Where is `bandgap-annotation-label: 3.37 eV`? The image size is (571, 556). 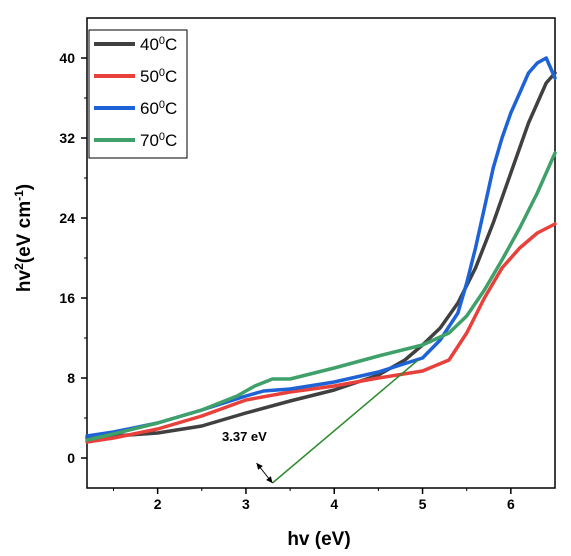
bandgap-annotation-label: 3.37 eV is located at coordinates (244, 436).